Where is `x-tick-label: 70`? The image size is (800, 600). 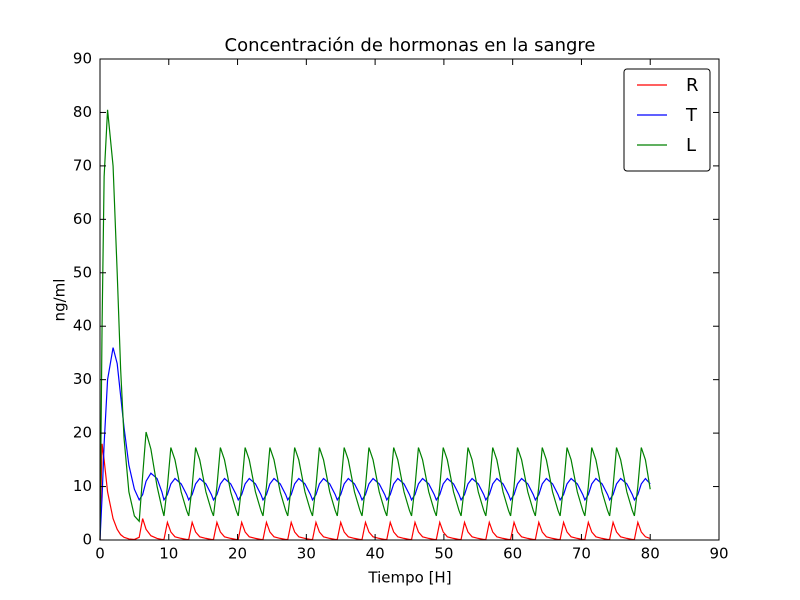
x-tick-label: 70 is located at coordinates (581, 554).